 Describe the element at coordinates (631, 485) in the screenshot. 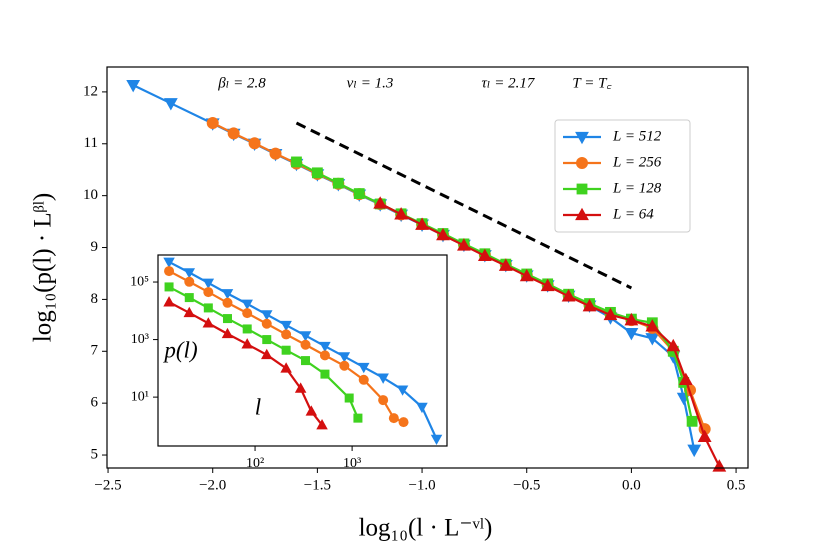

I see `x-tick-label: 0.0` at that location.